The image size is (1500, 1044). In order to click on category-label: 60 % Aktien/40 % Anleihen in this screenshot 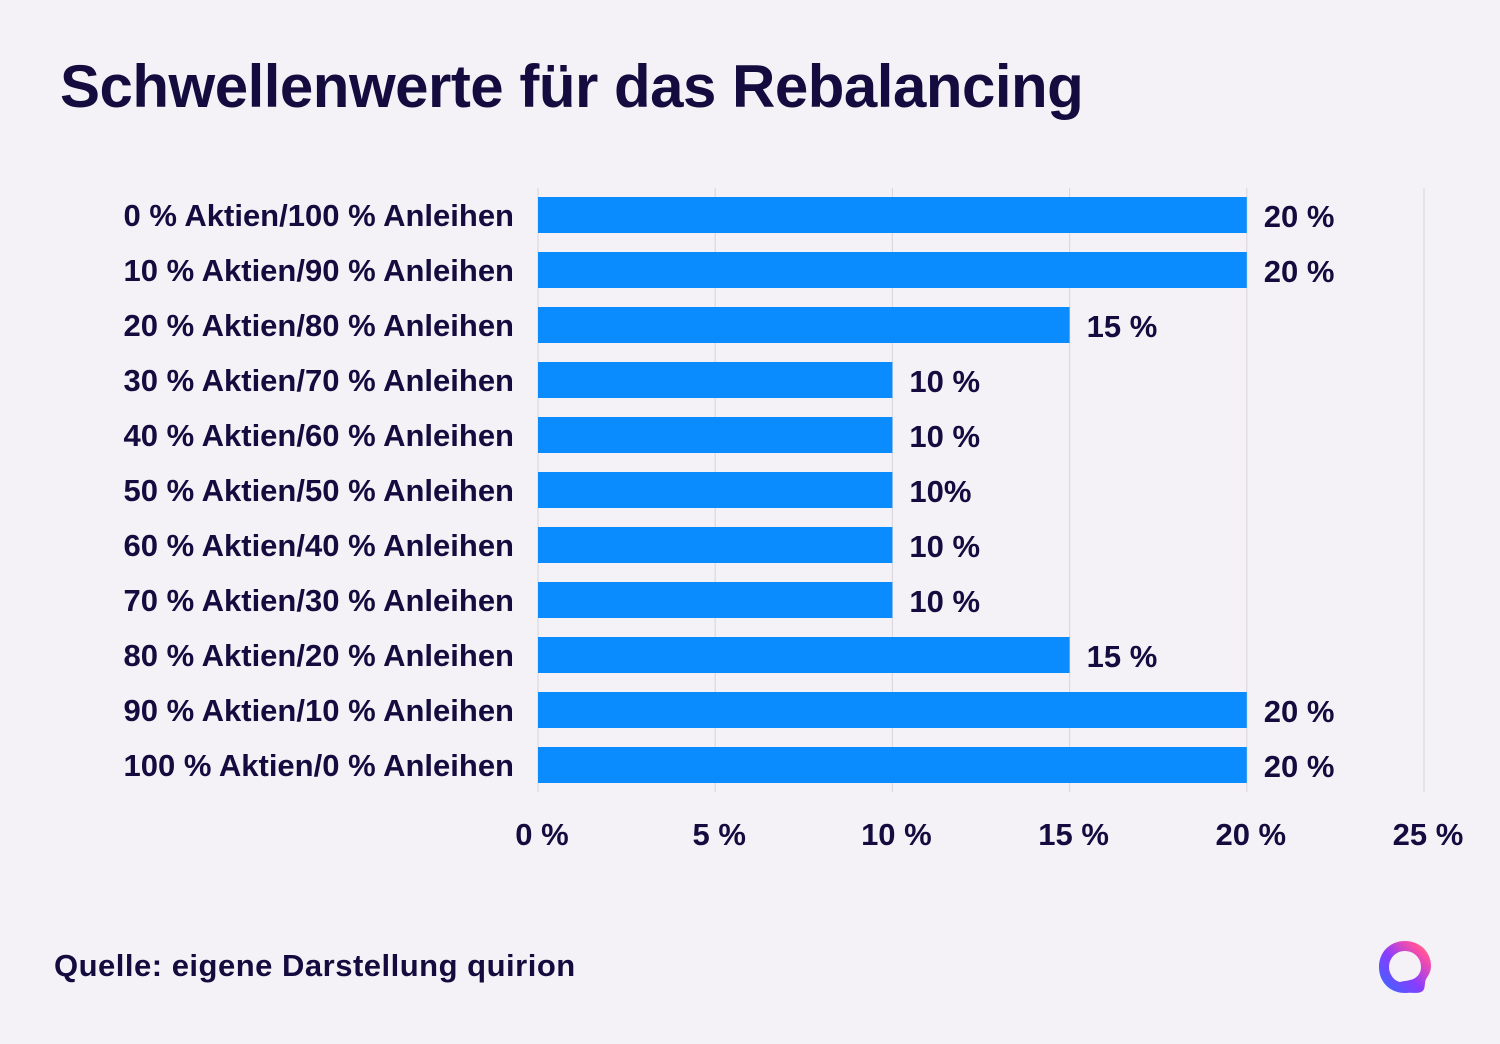, I will do `click(319, 545)`.